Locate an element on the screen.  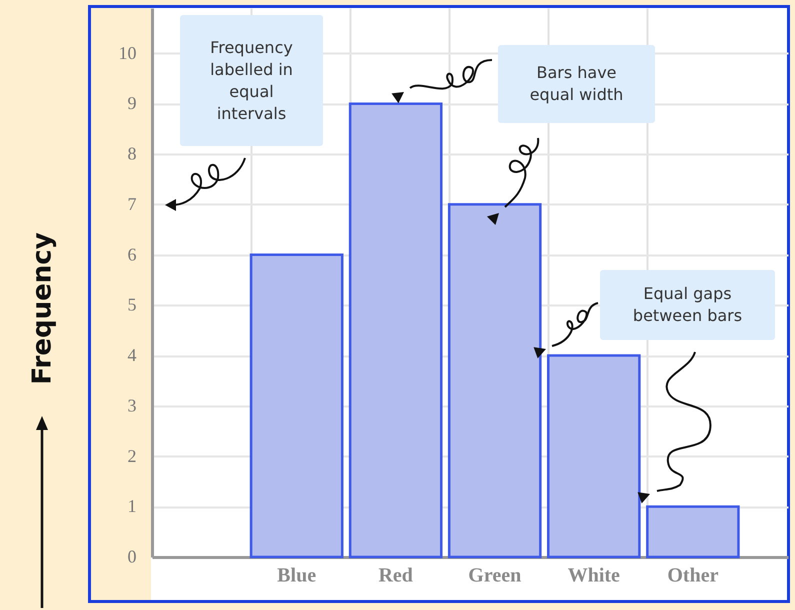
y-axis-title: Frequency is located at coordinates (43, 308).